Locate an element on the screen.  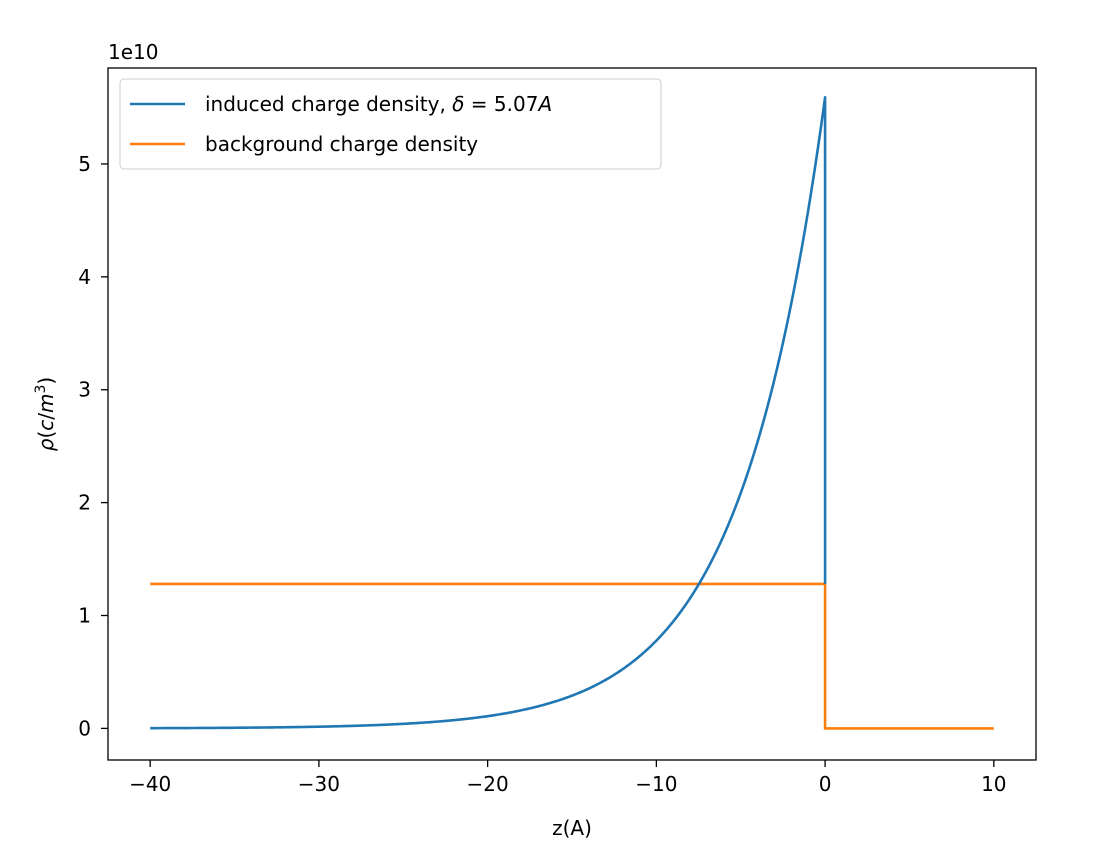
y-axis-ticks: 0 1 2 3 4 5 is located at coordinates (93, 446).